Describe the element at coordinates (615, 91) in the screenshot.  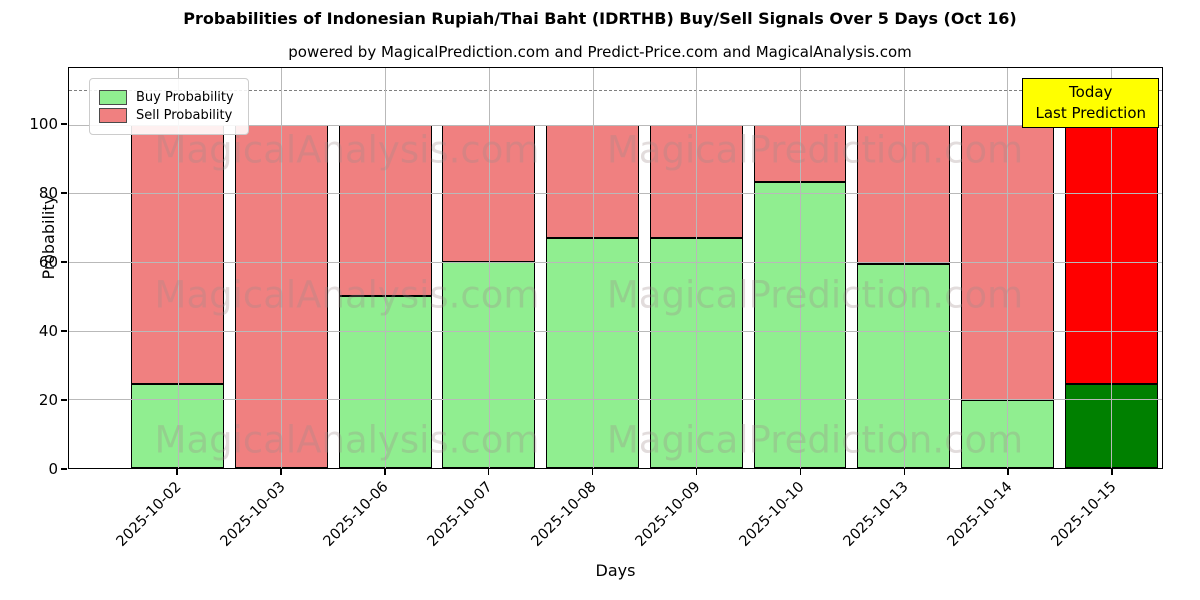
I see `dashed-threshold-line` at that location.